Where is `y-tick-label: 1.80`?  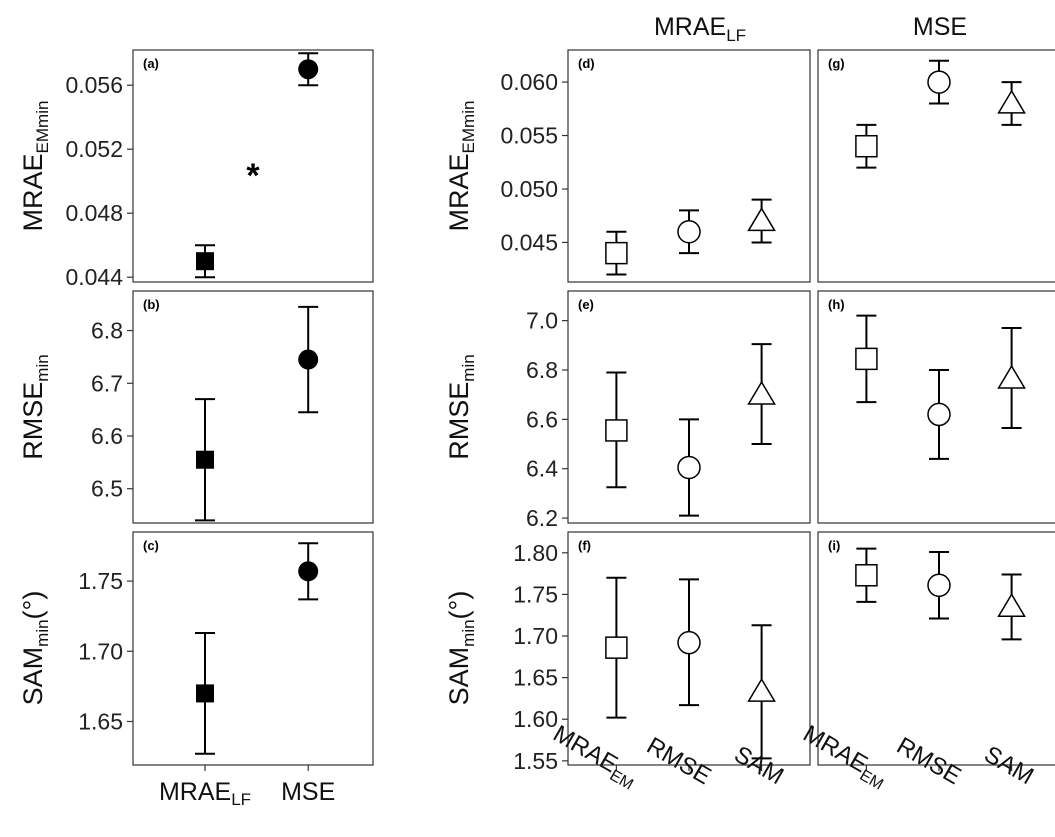
y-tick-label: 1.80 is located at coordinates (535, 553).